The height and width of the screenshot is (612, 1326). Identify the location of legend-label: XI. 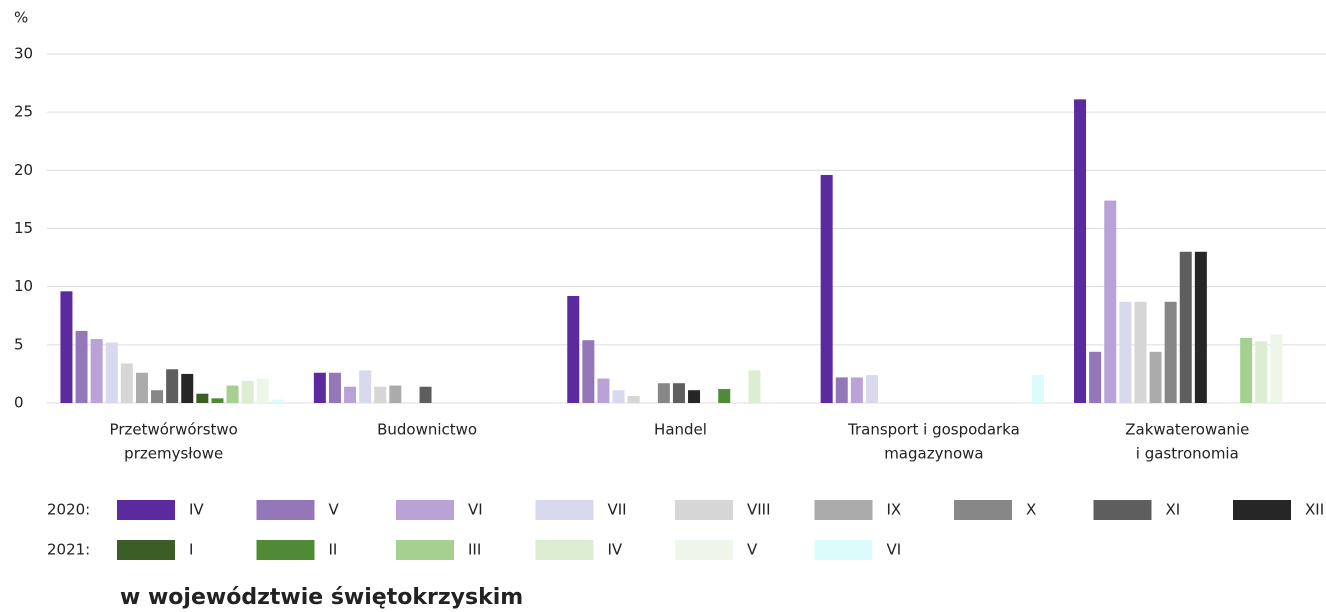
(1173, 510).